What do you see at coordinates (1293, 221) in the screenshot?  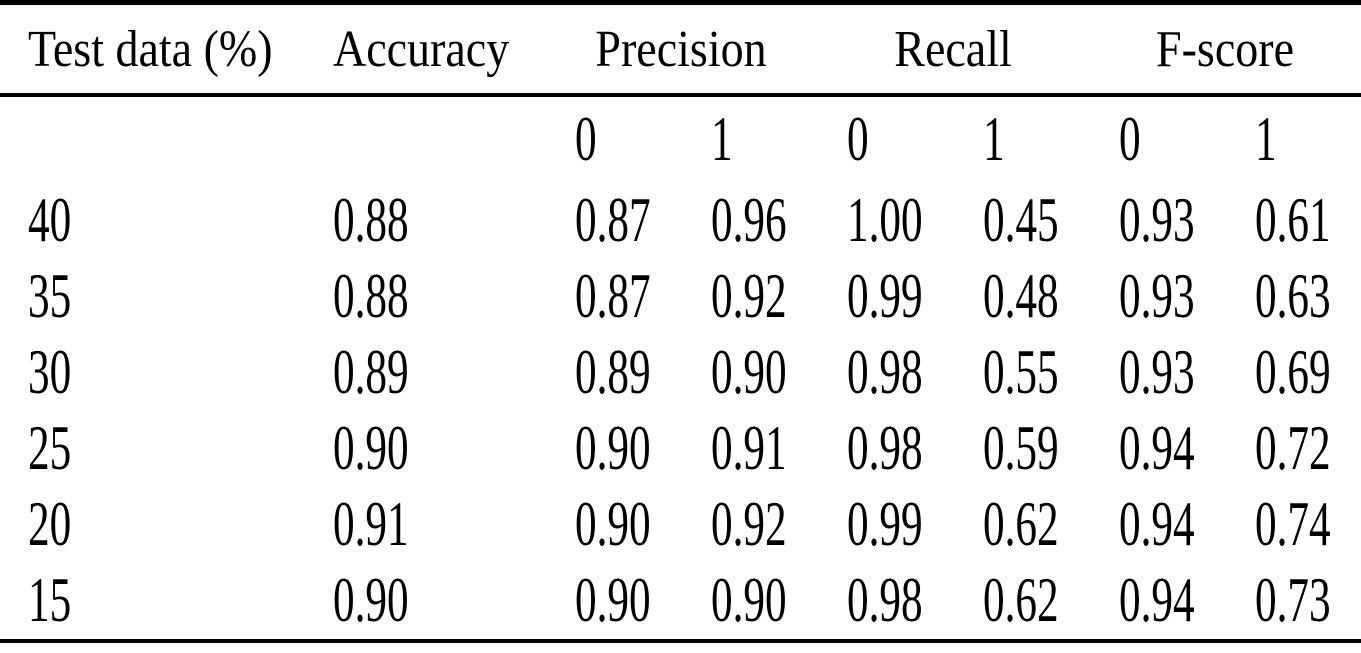 I see `cell-fscore-1: 0.61` at bounding box center [1293, 221].